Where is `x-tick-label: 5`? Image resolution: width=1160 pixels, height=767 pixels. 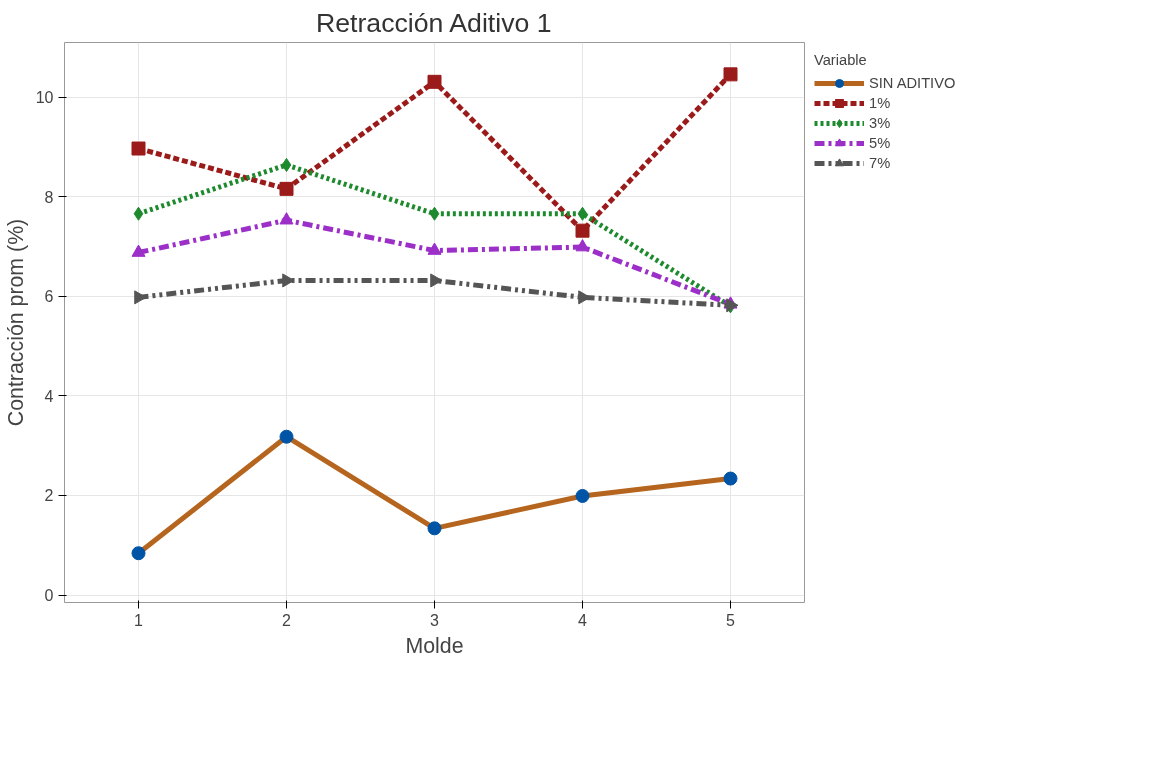
x-tick-label: 5 is located at coordinates (731, 620).